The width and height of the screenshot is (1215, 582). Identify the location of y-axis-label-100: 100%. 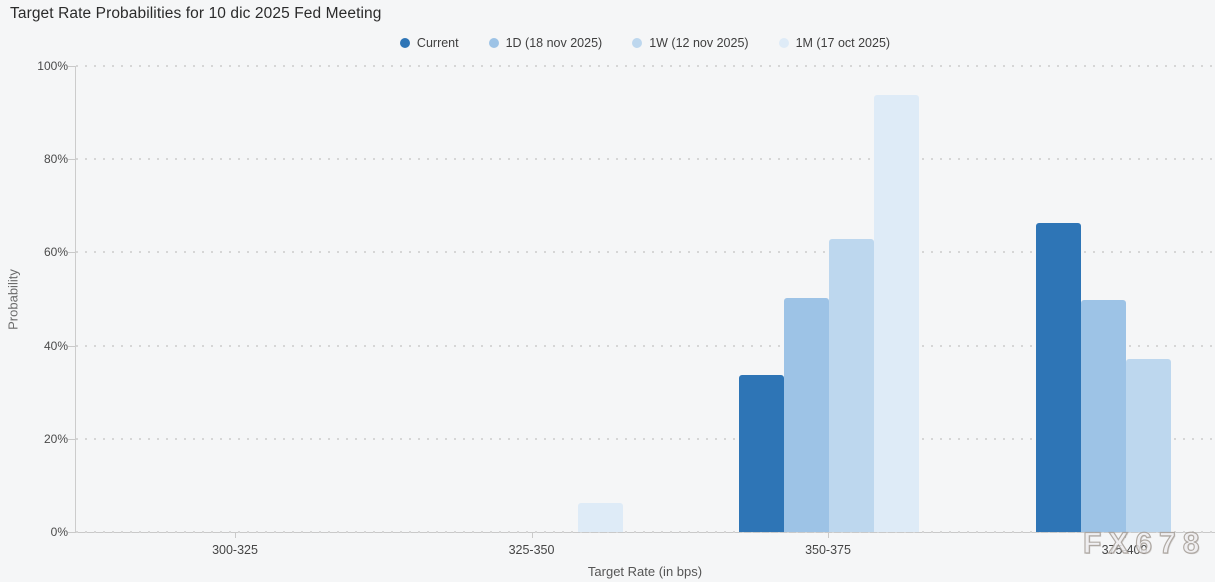
(52, 66).